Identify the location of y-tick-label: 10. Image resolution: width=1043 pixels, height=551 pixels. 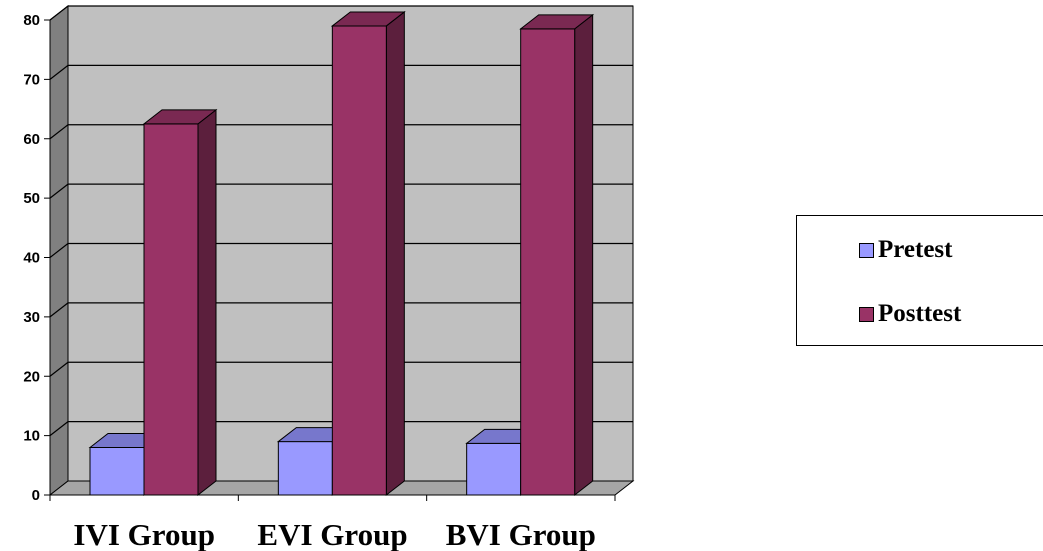
(31, 436).